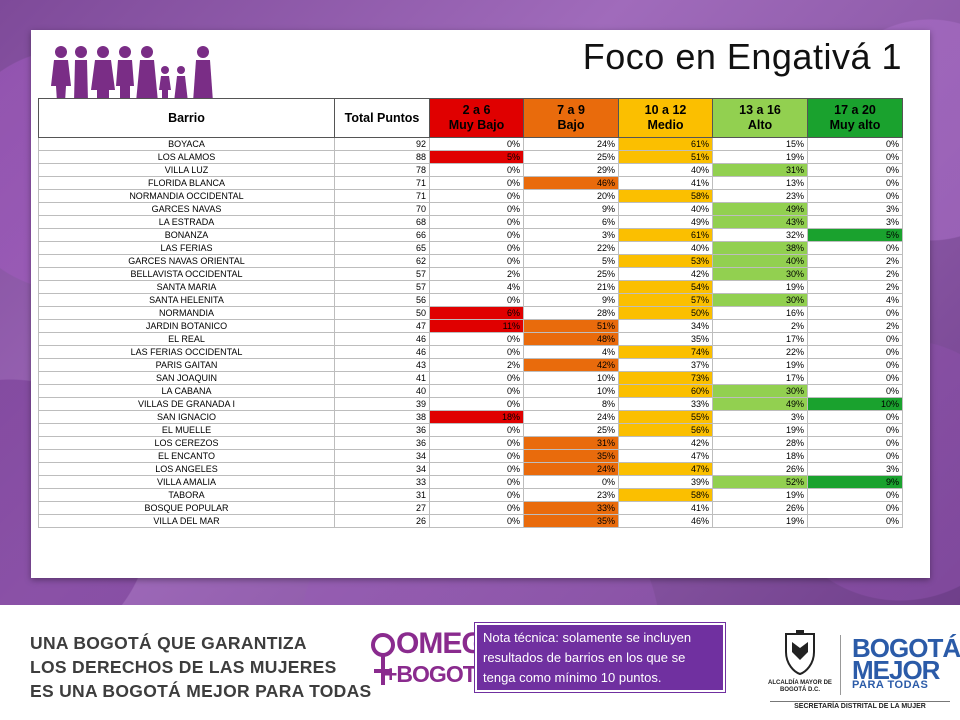 The image size is (960, 720). What do you see at coordinates (186, 196) in the screenshot?
I see `barrio-cell: NORMANDIA OCCIDENTAL` at bounding box center [186, 196].